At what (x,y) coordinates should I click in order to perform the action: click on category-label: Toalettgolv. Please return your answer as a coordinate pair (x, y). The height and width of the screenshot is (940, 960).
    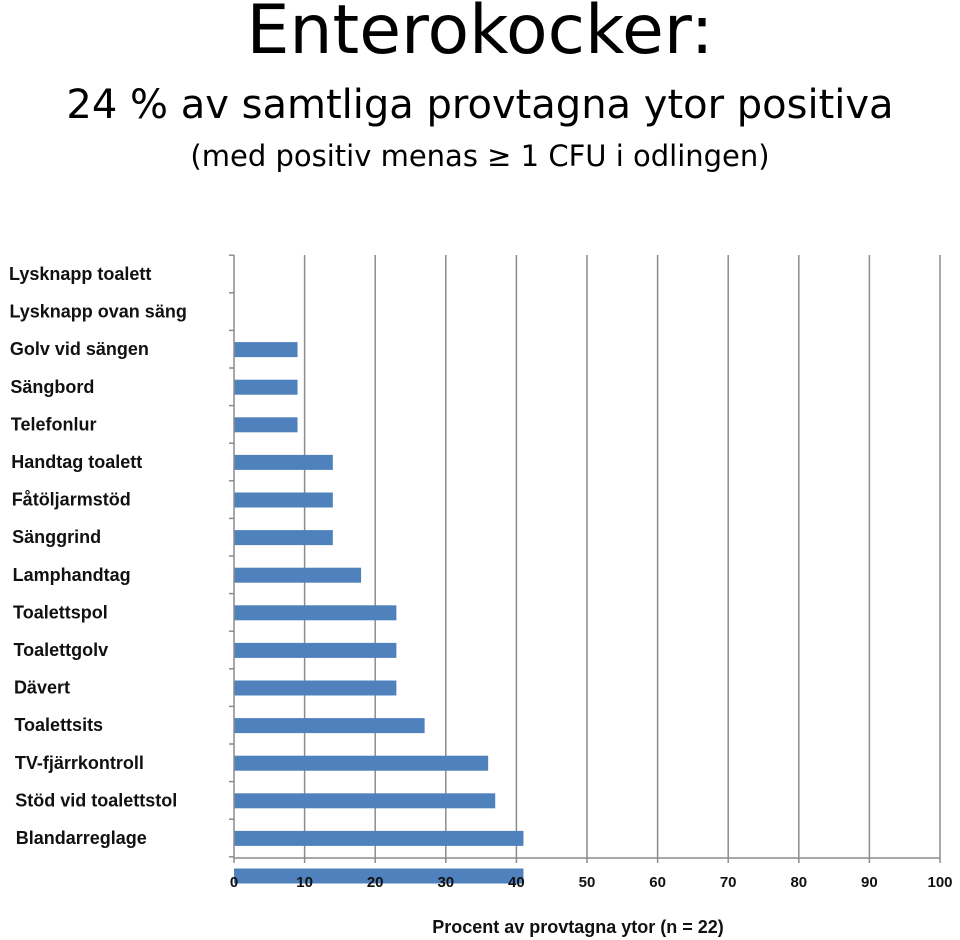
    Looking at the image, I should click on (61, 650).